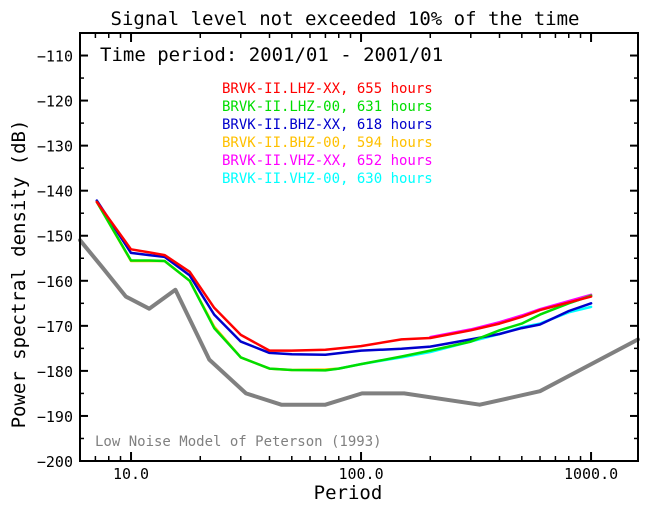 The height and width of the screenshot is (508, 650). I want to click on chart-subtitle: Time period: 2001/01 - 2001/01, so click(271, 55).